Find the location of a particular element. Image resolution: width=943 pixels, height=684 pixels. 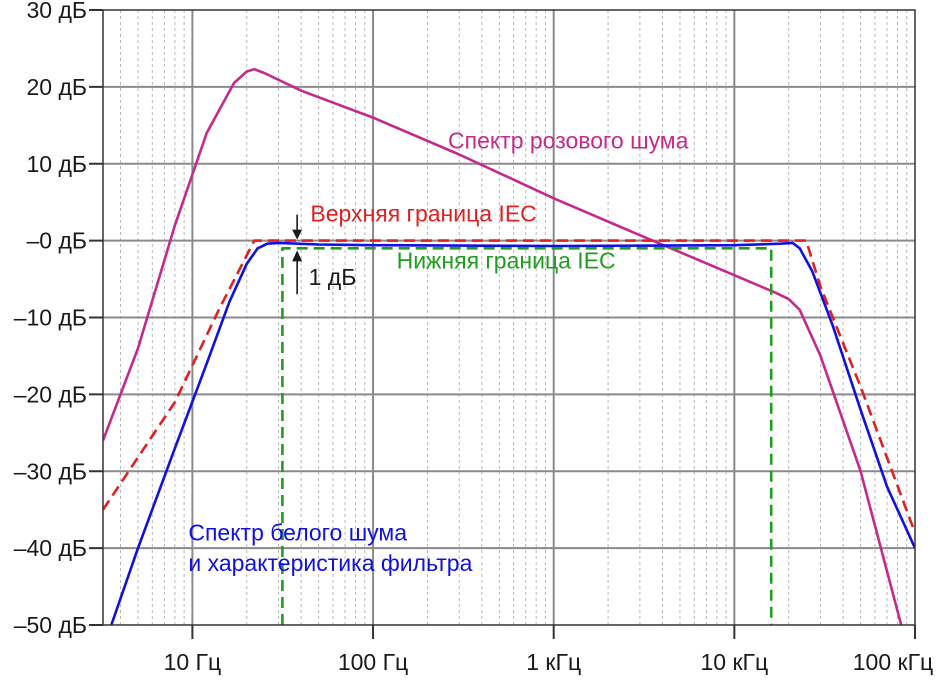

annotation-upper-label: Верхняя граница IEC is located at coordinates (423, 213).